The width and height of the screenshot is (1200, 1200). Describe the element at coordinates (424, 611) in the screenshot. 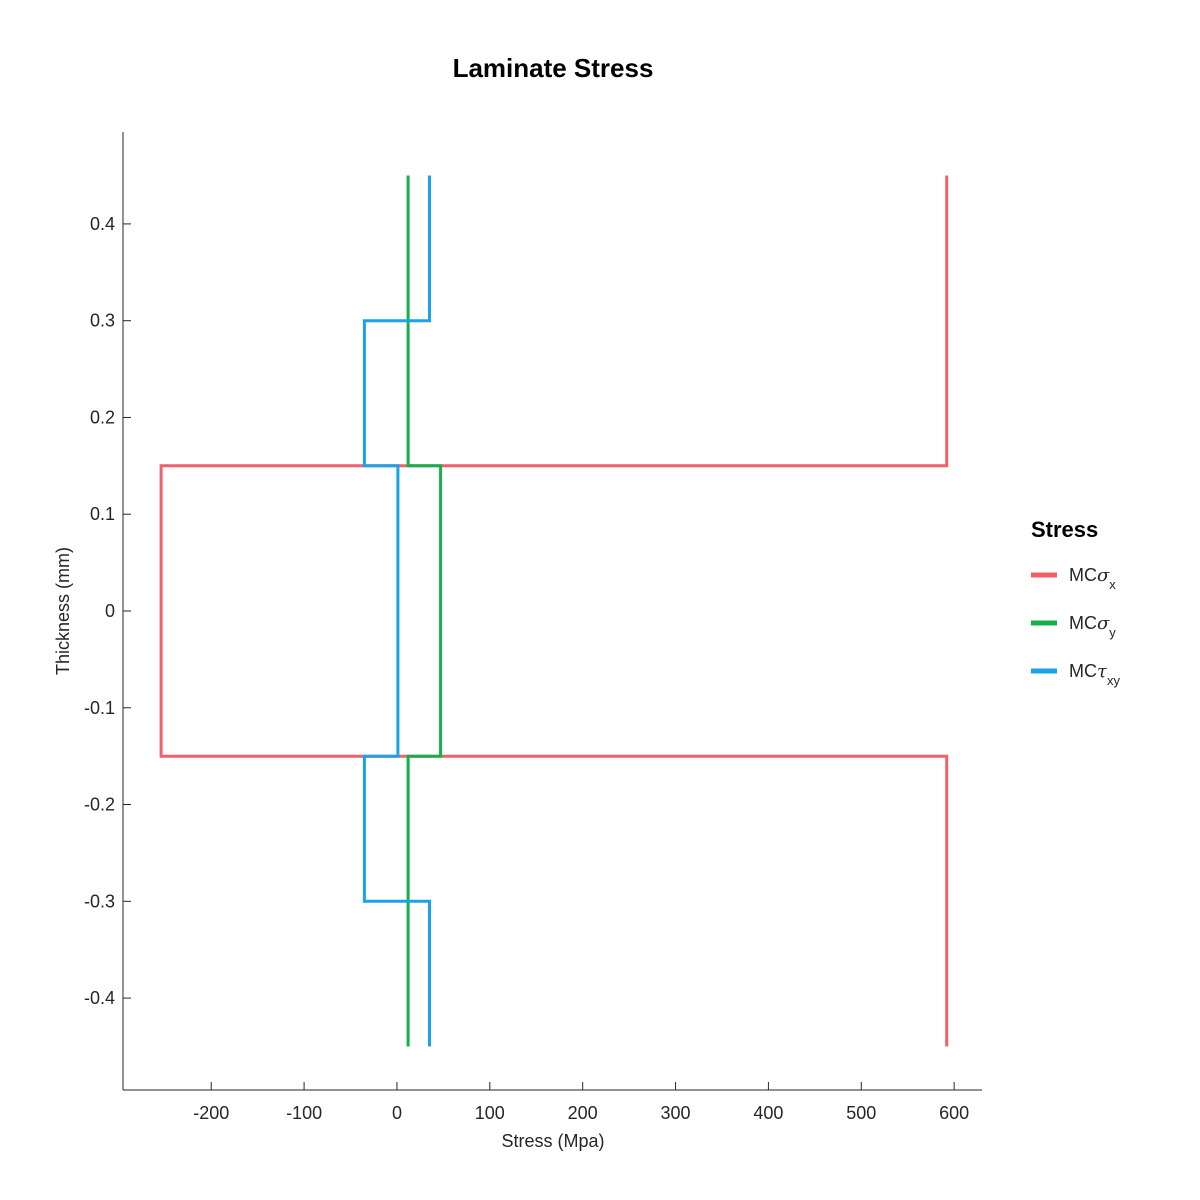

I see `series-sigma-y-line` at that location.